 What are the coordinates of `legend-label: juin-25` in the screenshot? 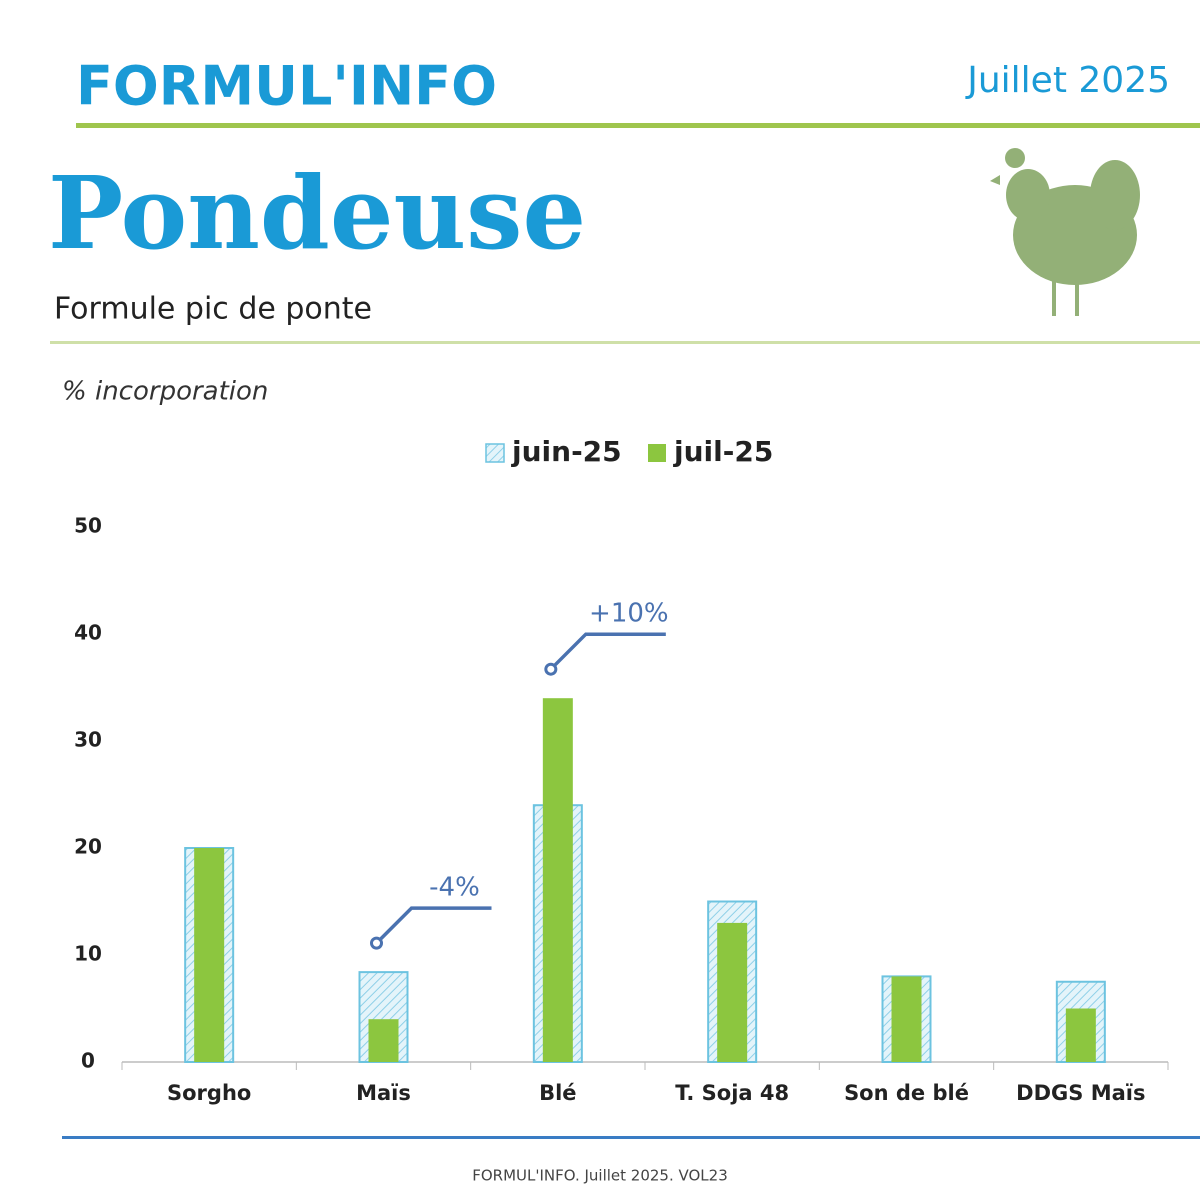 It's located at (566, 451).